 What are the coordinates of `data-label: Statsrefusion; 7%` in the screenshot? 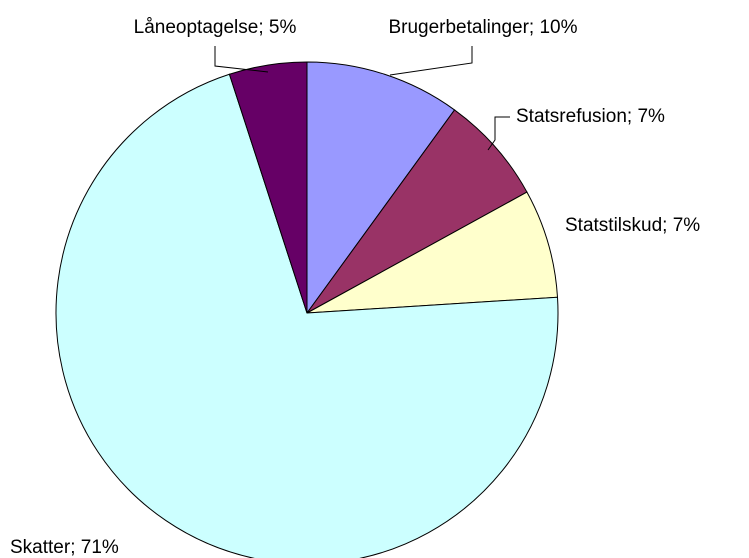 It's located at (590, 116).